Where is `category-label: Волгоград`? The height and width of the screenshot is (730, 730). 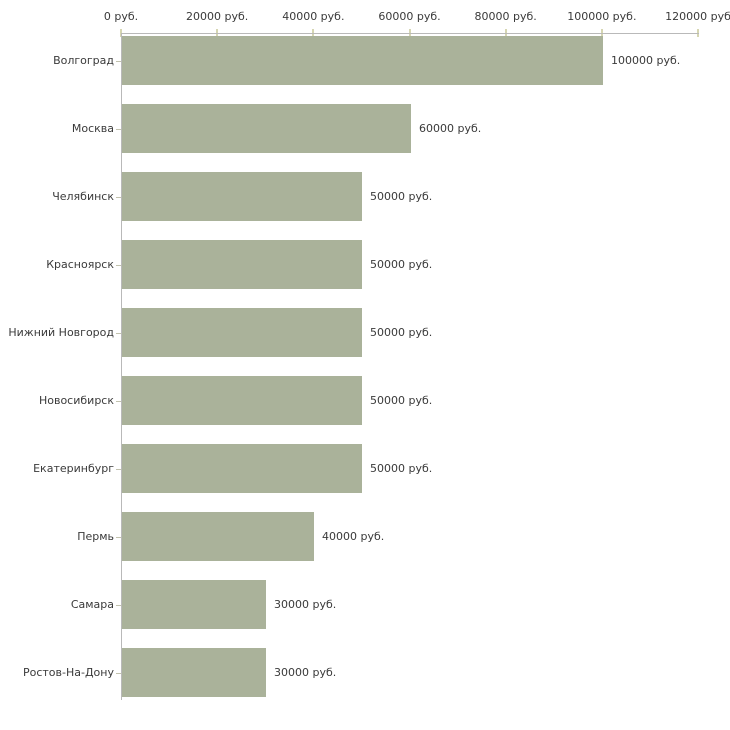
category-label: Волгоград is located at coordinates (83, 60).